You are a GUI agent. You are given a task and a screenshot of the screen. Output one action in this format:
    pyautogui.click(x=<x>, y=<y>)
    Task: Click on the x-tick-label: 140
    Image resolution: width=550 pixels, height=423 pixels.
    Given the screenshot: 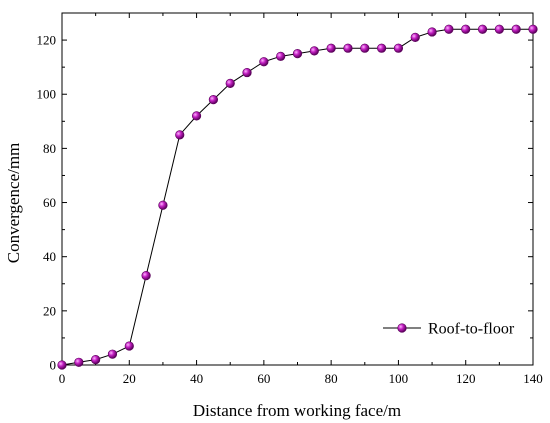 What is the action you would take?
    pyautogui.click(x=533, y=378)
    